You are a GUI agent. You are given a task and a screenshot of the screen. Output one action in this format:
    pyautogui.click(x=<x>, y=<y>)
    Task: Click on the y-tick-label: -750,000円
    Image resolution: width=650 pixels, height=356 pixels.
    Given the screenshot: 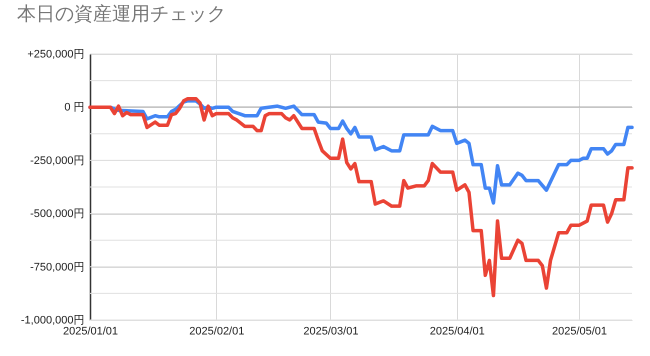 What is the action you would take?
    pyautogui.click(x=57, y=267)
    